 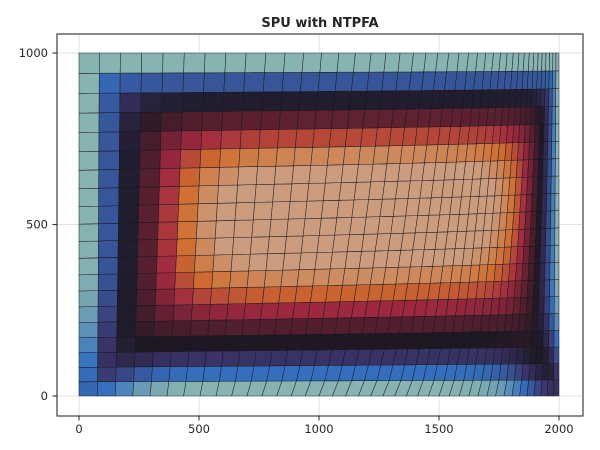 I want to click on chart-title: SPU with NTPFA, so click(x=319, y=23).